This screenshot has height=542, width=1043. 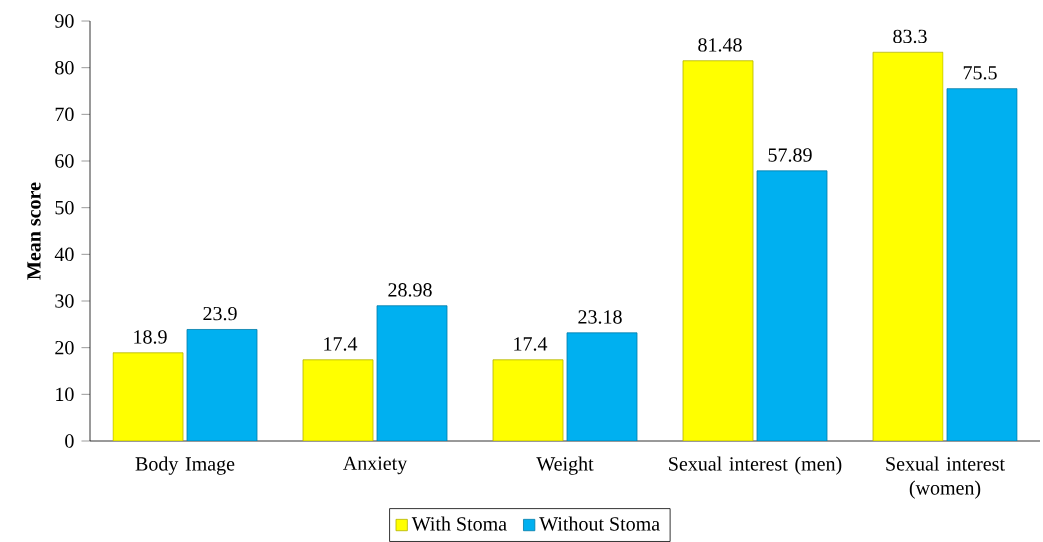 I want to click on y-tick-label: 50, so click(x=64, y=207).